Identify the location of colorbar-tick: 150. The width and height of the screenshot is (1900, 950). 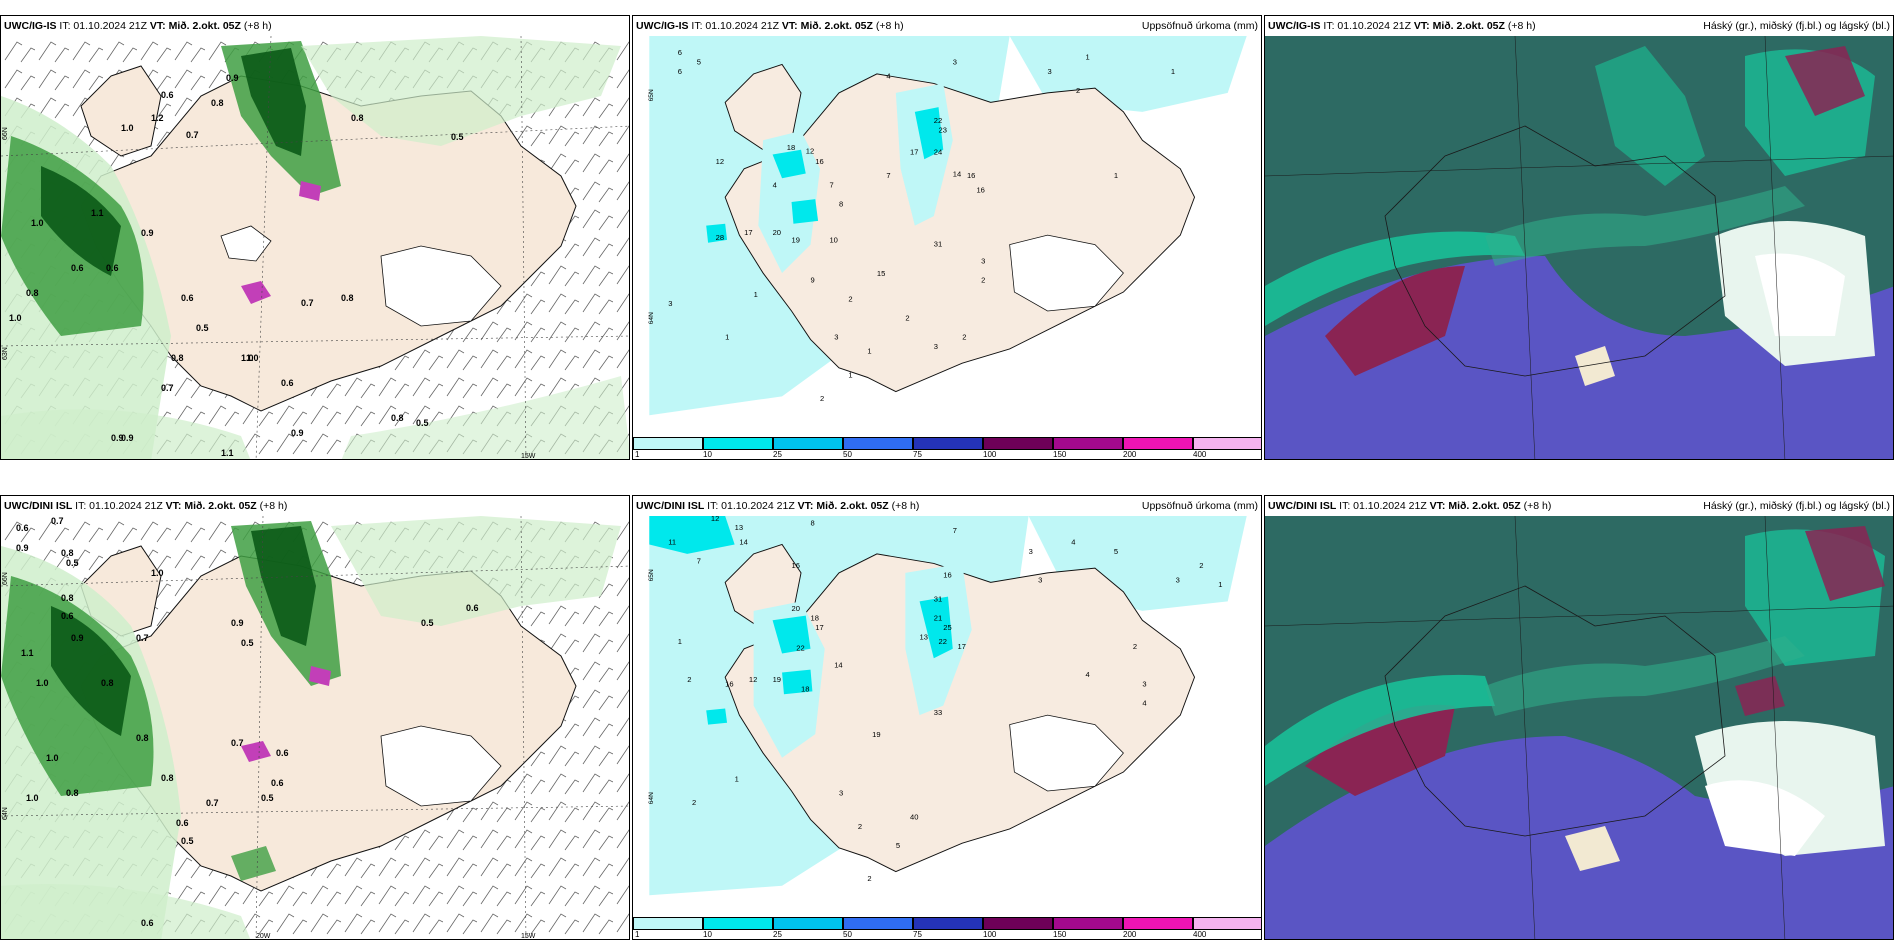
(1060, 454).